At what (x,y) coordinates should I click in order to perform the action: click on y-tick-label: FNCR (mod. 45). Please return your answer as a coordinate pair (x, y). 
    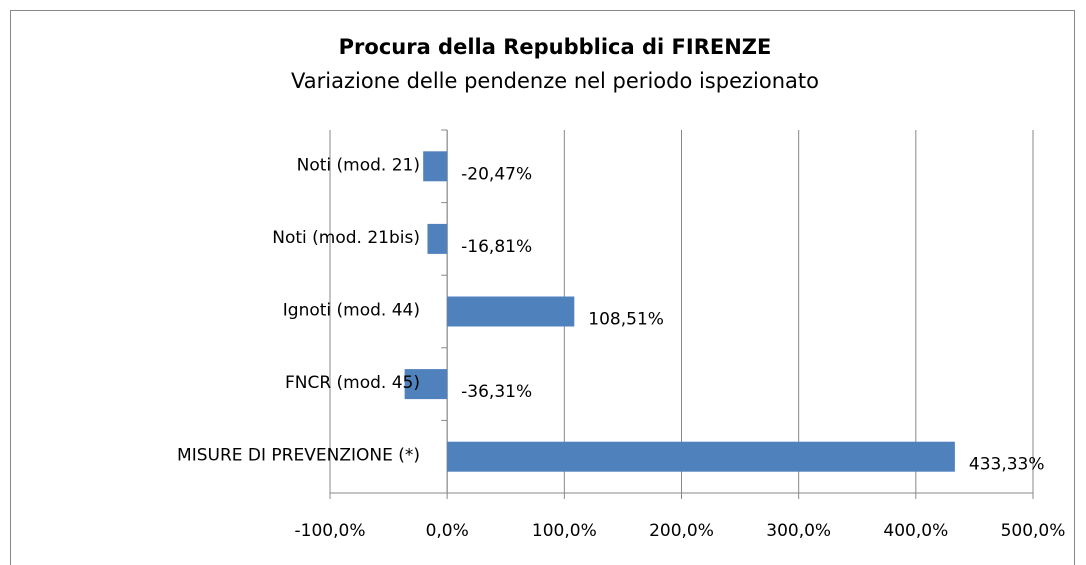
    Looking at the image, I should click on (352, 383).